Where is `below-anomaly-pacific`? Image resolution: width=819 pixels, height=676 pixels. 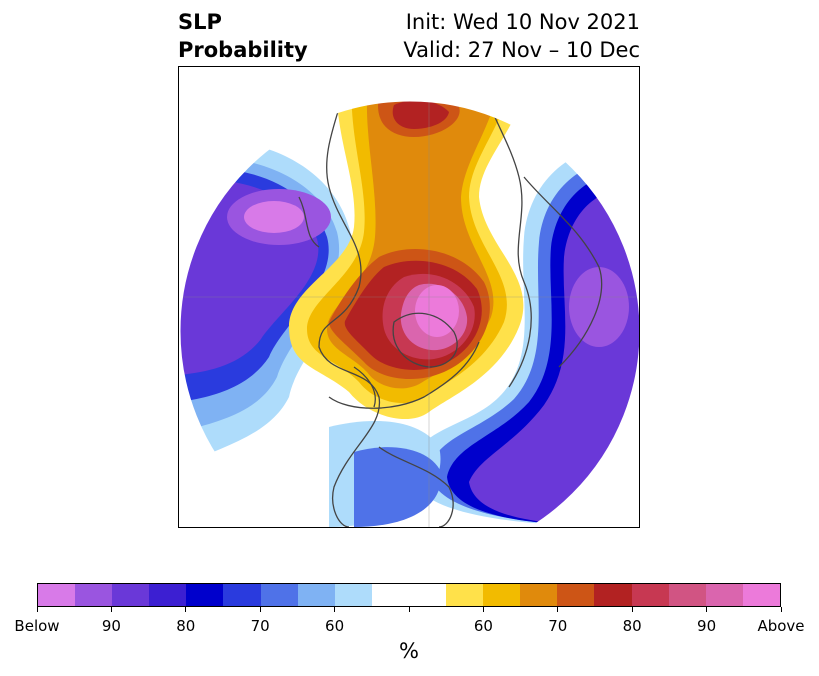
below-anomaly-pacific is located at coordinates (266, 303).